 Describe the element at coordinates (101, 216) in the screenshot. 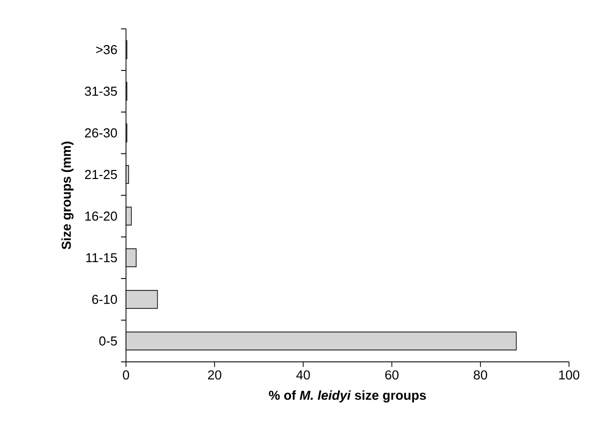

I see `y-tick-label: 16-20` at that location.